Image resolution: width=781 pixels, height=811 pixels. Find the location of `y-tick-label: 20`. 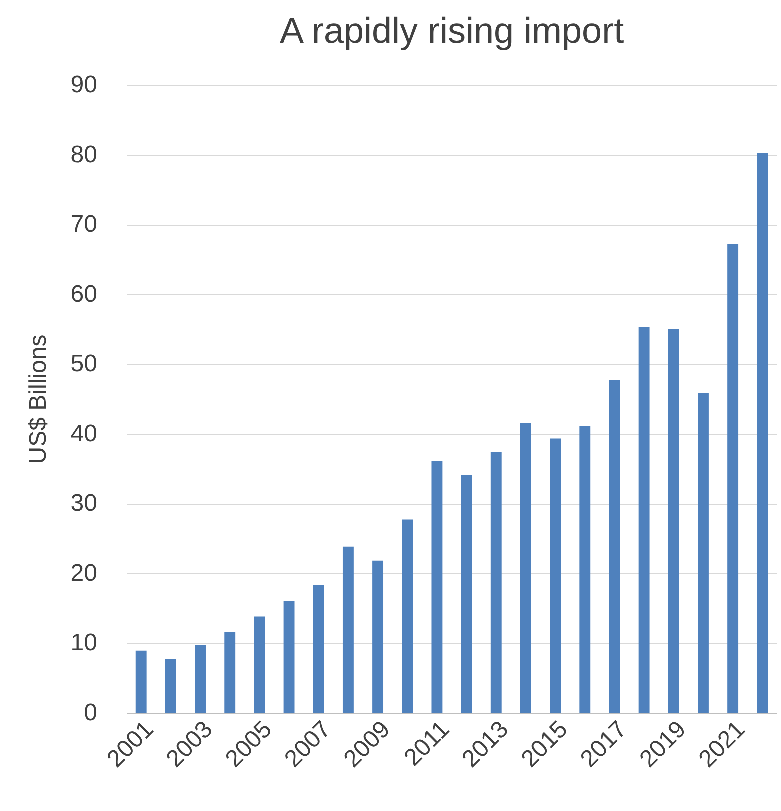

y-tick-label: 20 is located at coordinates (84, 573).